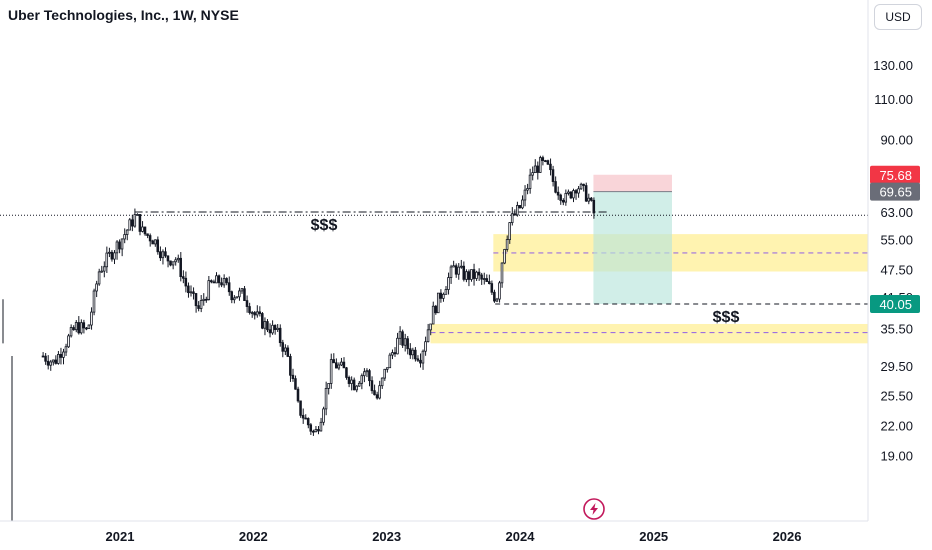  What do you see at coordinates (726, 317) in the screenshot?
I see `liquidity-label-1: $$$` at bounding box center [726, 317].